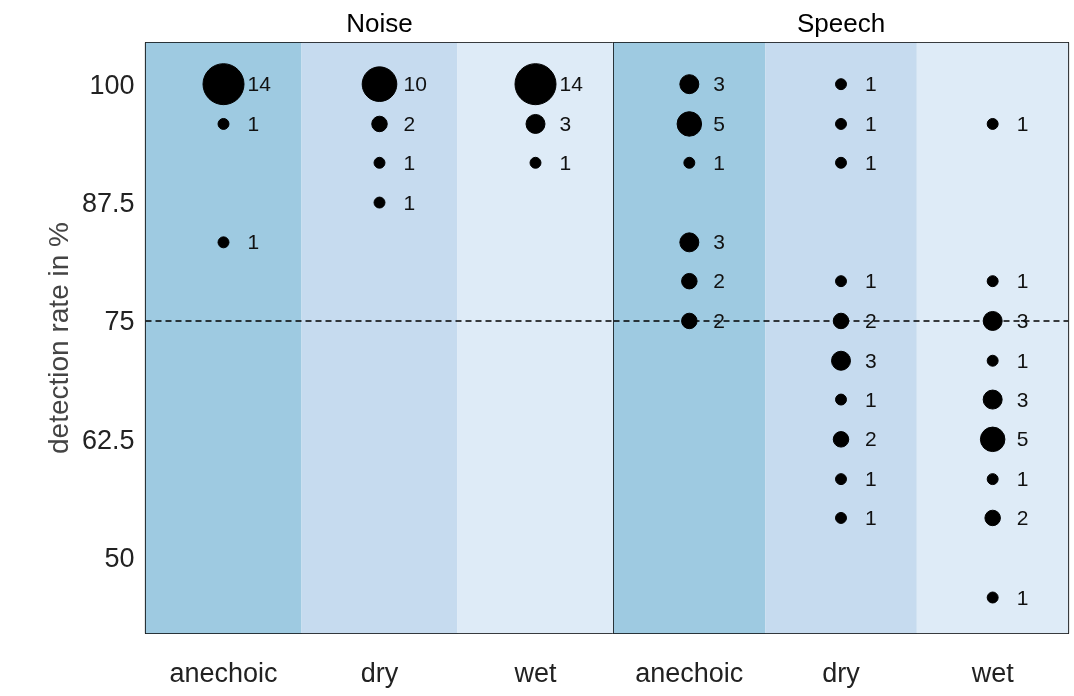 Image resolution: width=1074 pixels, height=696 pixels. What do you see at coordinates (119, 321) in the screenshot?
I see `y-tick-label: 75` at bounding box center [119, 321].